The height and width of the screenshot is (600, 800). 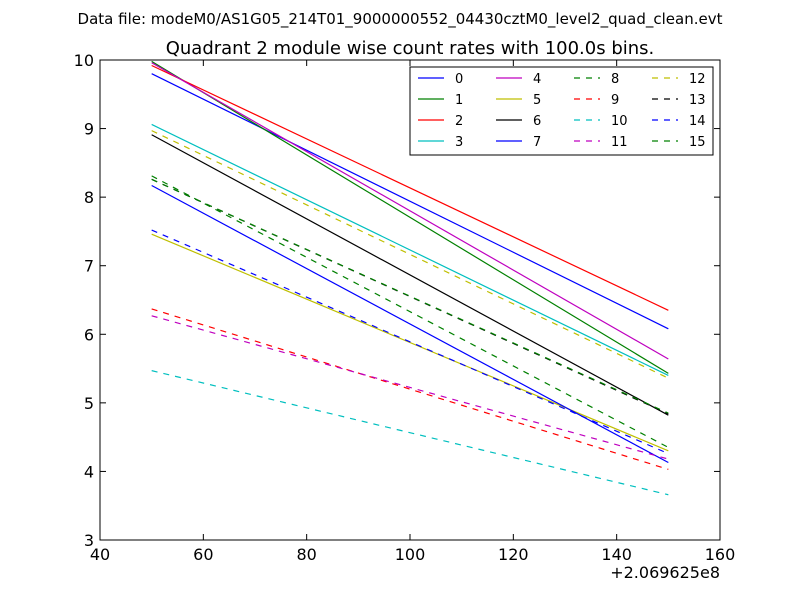 What do you see at coordinates (697, 142) in the screenshot?
I see `legend-label-15: 15` at bounding box center [697, 142].